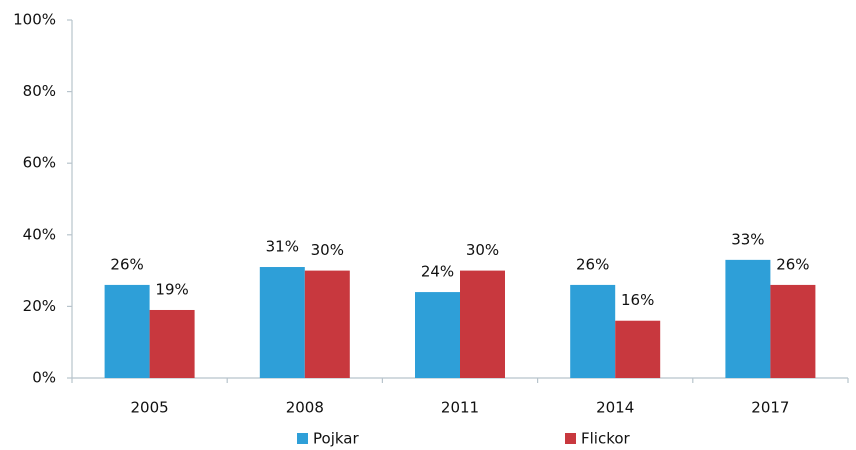  Describe the element at coordinates (171, 289) in the screenshot. I see `value-label: 19%` at that location.